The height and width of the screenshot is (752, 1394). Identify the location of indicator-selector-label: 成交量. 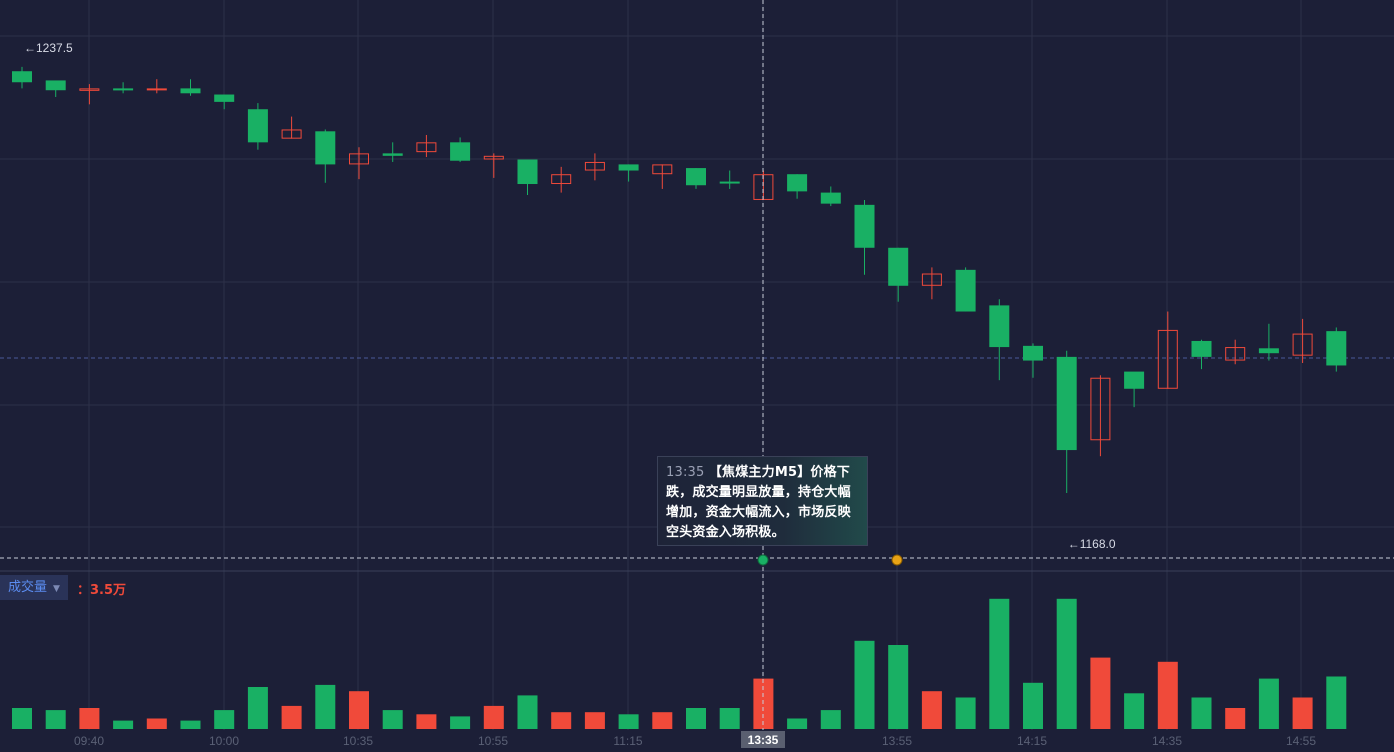
(28, 587).